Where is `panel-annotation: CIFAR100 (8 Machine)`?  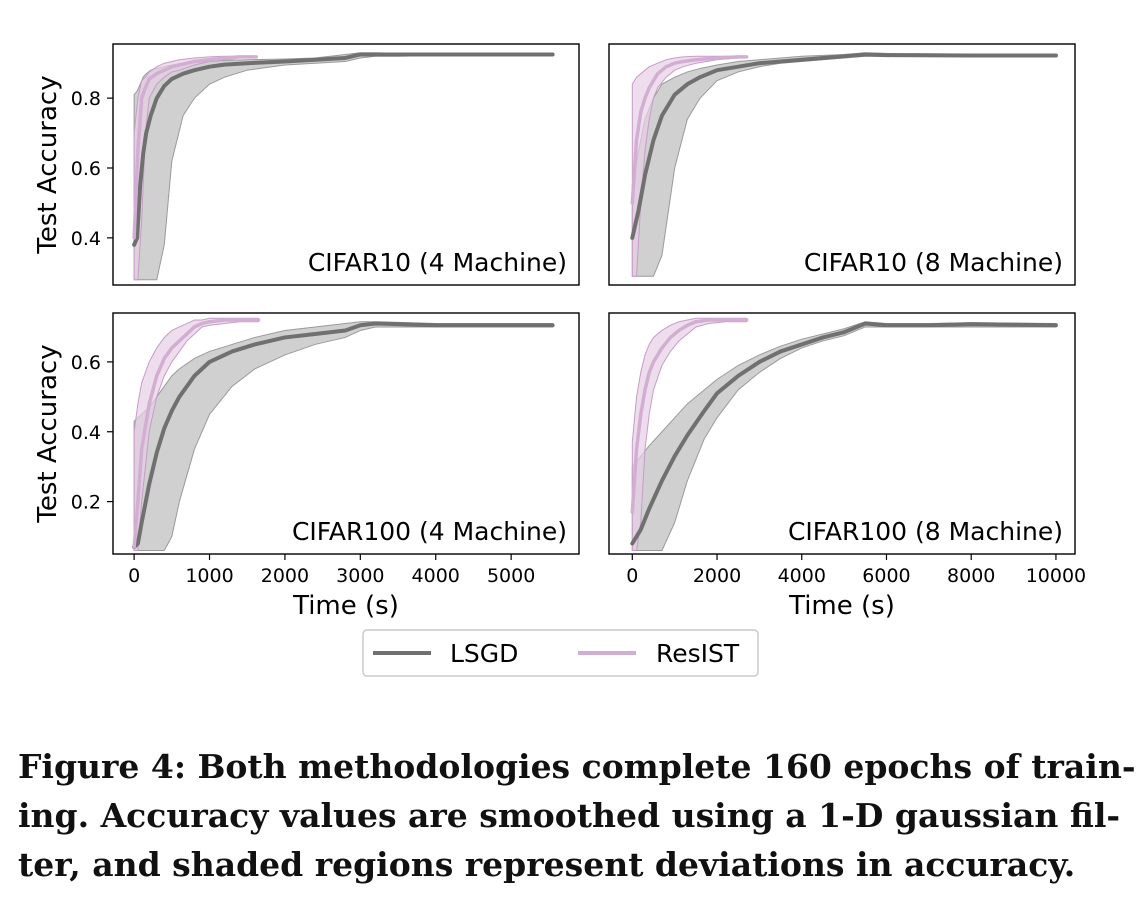
panel-annotation: CIFAR100 (8 Machine) is located at coordinates (925, 531).